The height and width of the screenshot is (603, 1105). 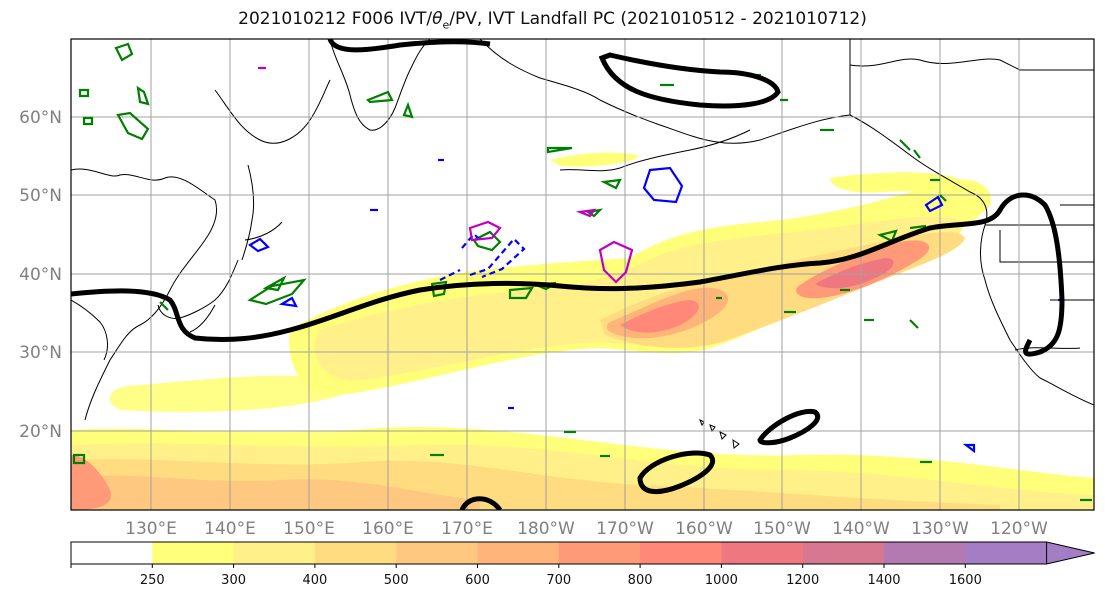 I want to click on colorbar-tick-label: 1600, so click(x=965, y=580).